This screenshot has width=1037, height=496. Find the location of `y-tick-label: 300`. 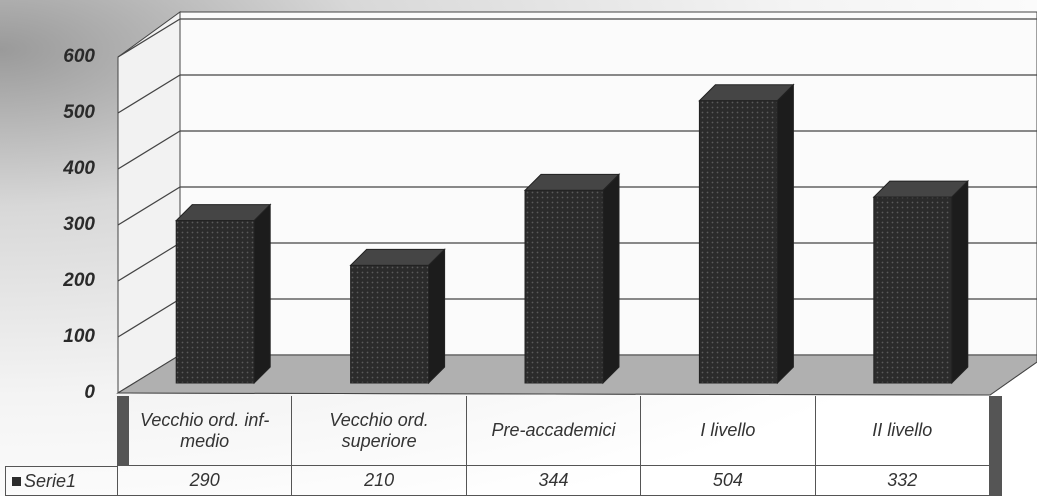

y-tick-label: 300 is located at coordinates (79, 224).